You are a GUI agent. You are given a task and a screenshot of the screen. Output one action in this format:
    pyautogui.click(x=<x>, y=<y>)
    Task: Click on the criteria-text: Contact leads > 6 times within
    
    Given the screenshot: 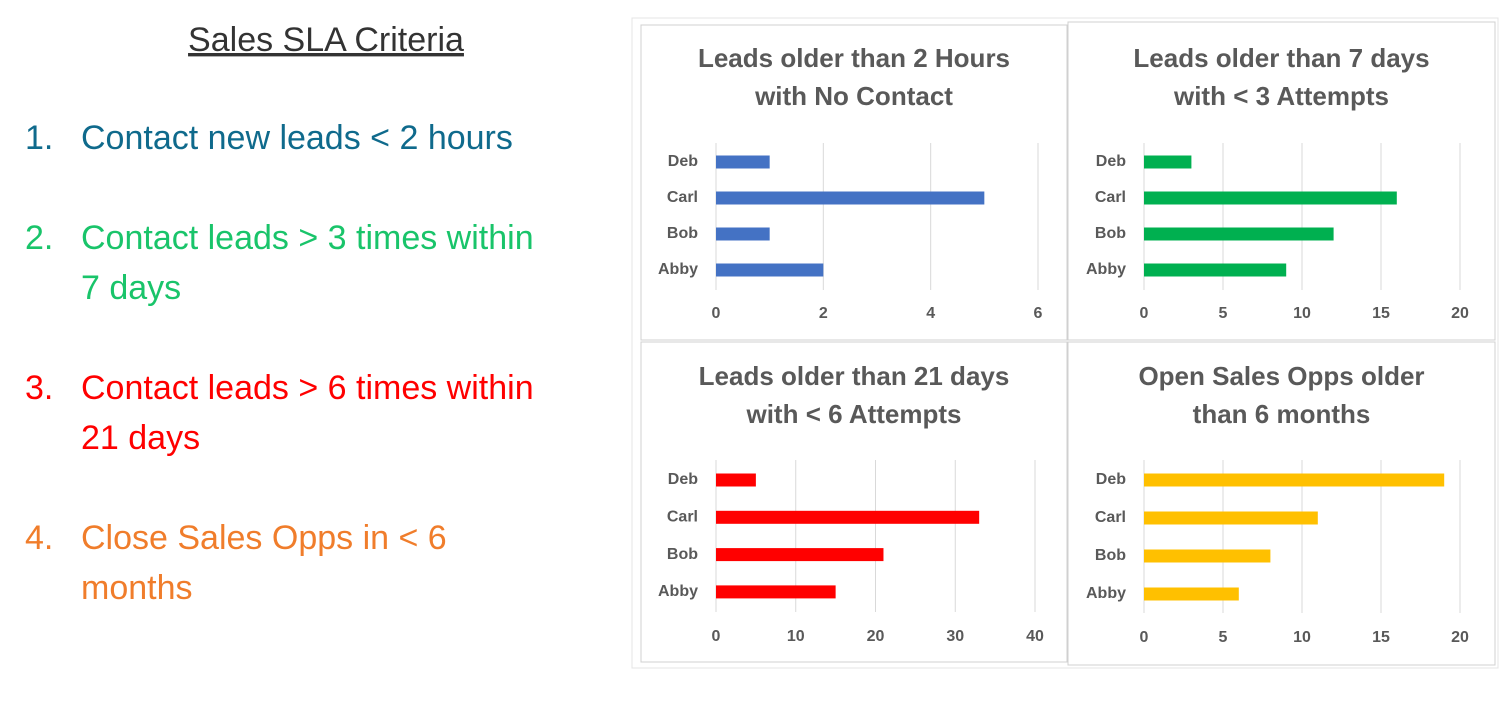 What is the action you would take?
    pyautogui.click(x=307, y=388)
    